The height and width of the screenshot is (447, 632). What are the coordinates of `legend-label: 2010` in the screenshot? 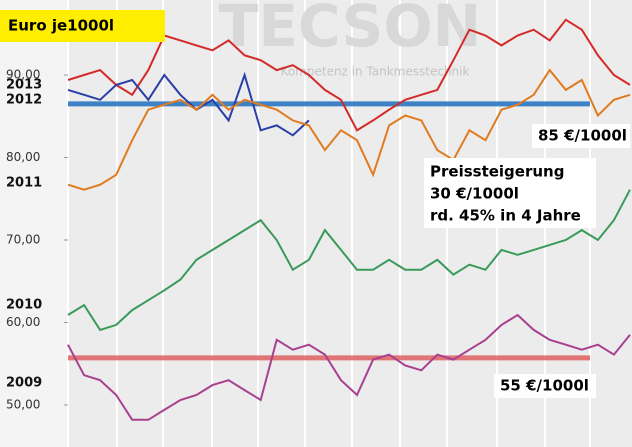 It's located at (24, 305).